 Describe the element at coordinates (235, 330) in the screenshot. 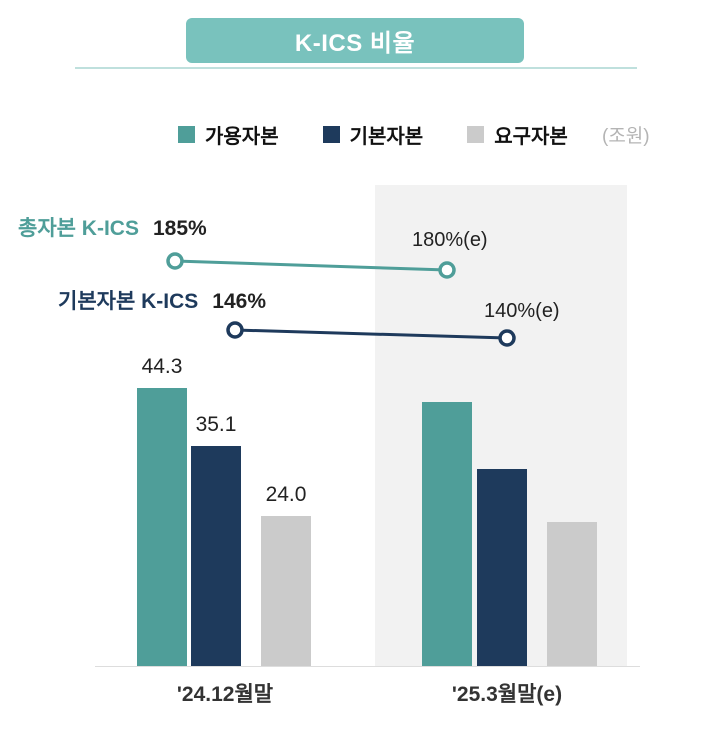

I see `basic-kics-marker-1-icon` at that location.